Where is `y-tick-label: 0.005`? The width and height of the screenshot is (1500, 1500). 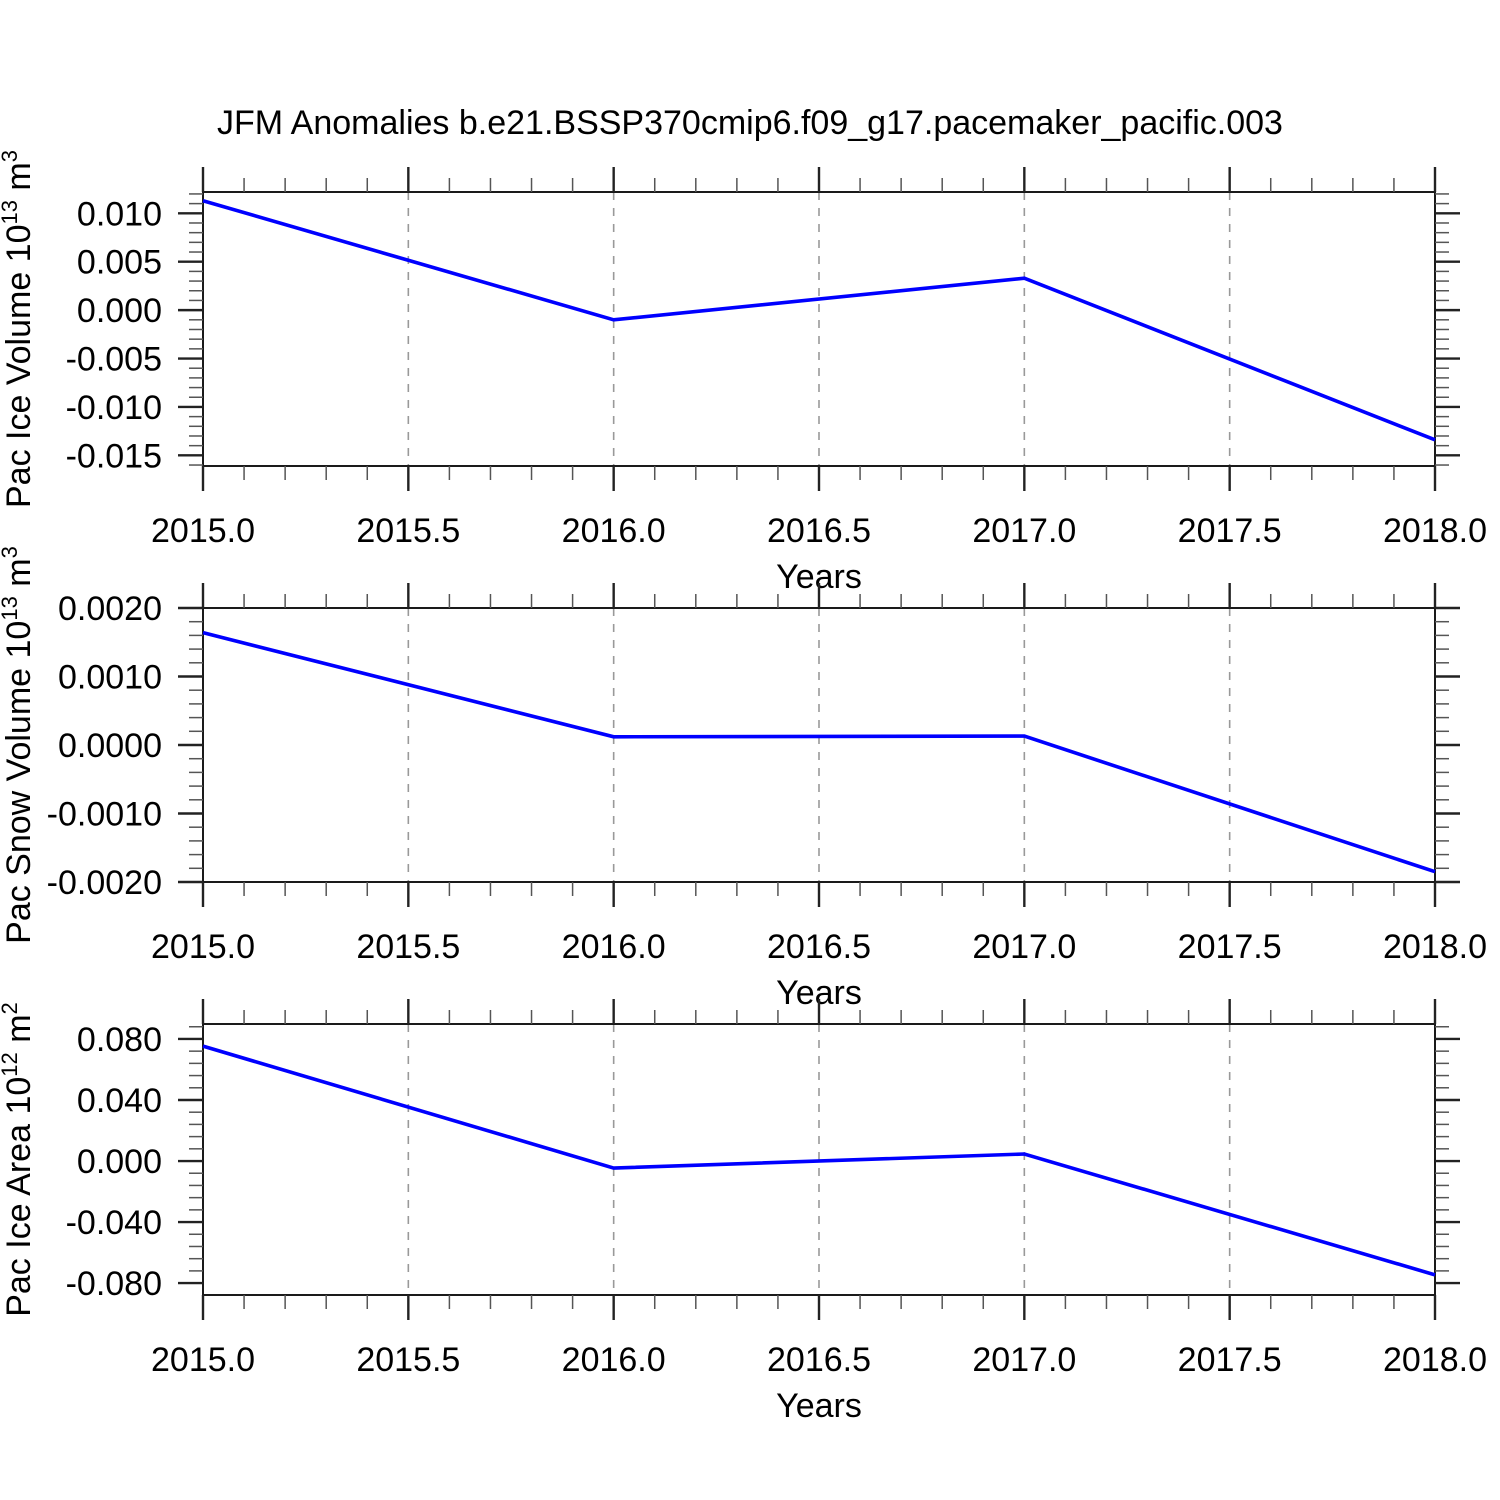 y-tick-label: 0.005 is located at coordinates (119, 263).